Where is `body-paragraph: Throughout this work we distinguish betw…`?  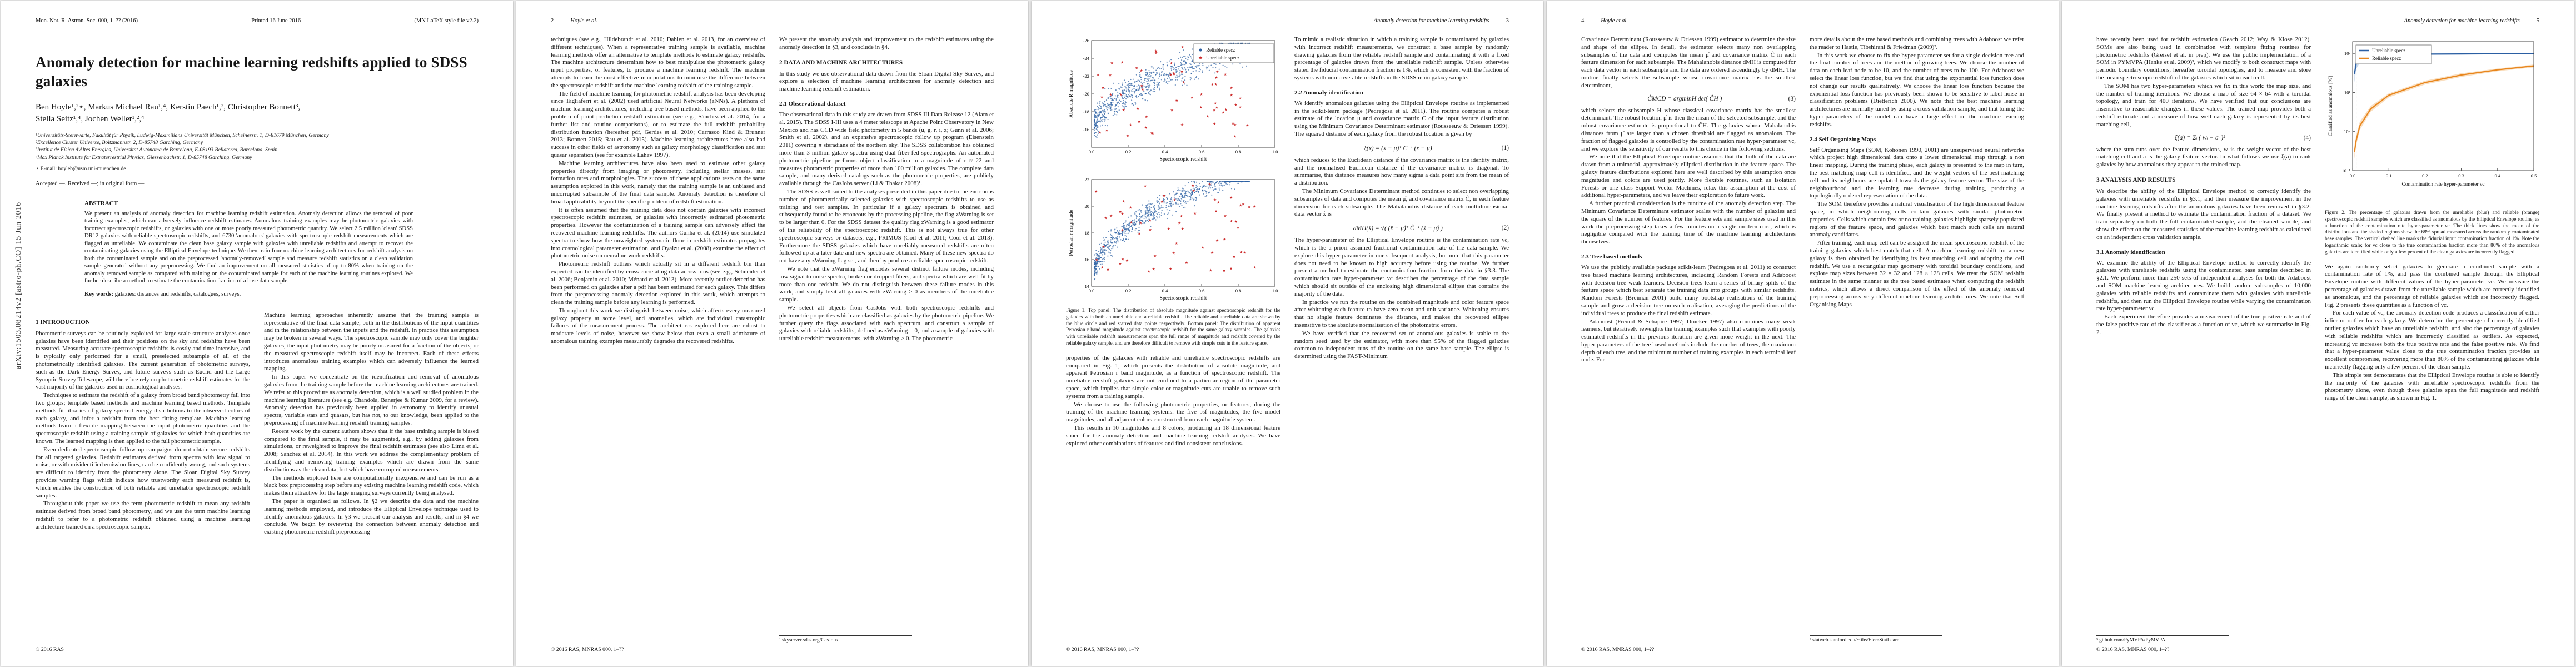 body-paragraph: Throughout this work we distinguish betw… is located at coordinates (658, 326).